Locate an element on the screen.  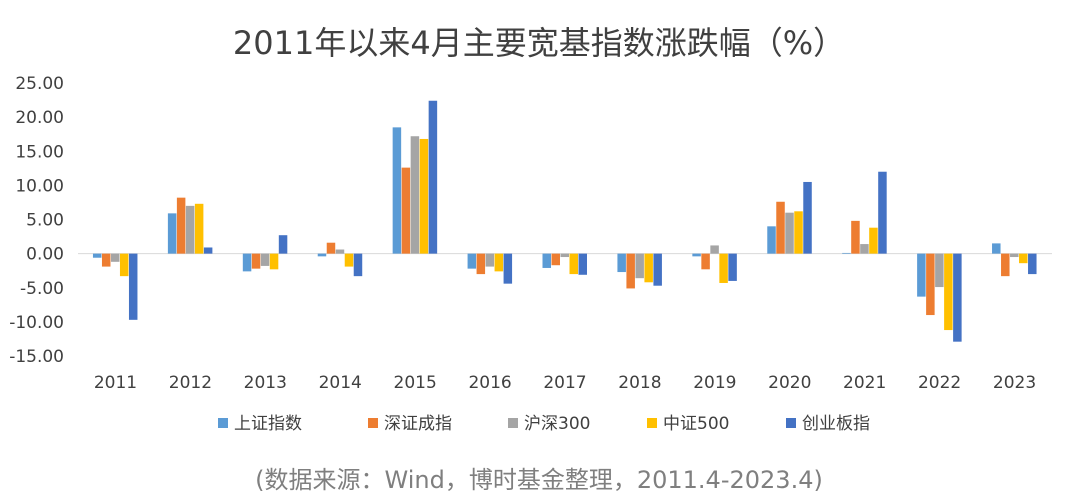
bar-沪深300-2014 is located at coordinates (340, 251).